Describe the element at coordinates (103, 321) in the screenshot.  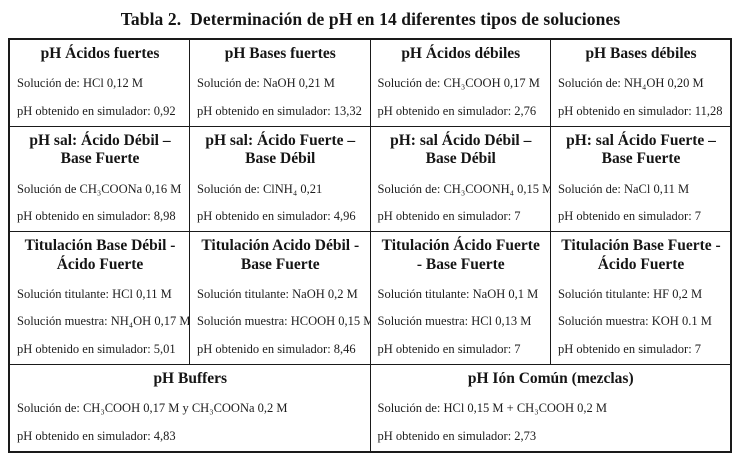
I see `sample-line: Solución muestra: NH₄OH 0,17 M` at that location.